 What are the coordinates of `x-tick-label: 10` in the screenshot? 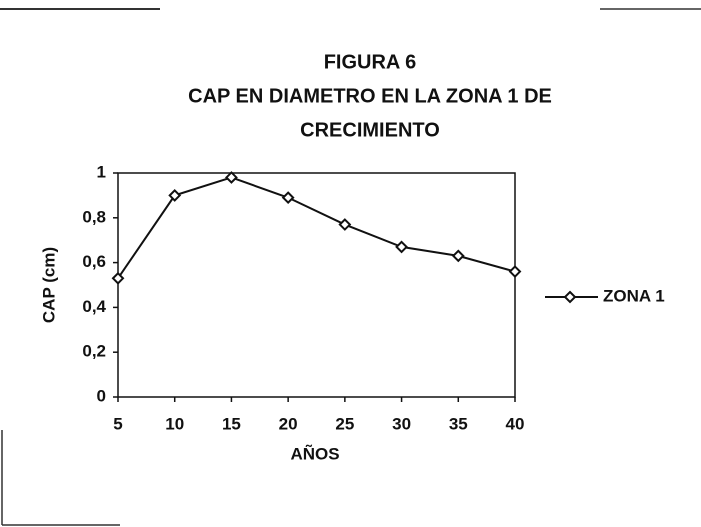 It's located at (174, 423).